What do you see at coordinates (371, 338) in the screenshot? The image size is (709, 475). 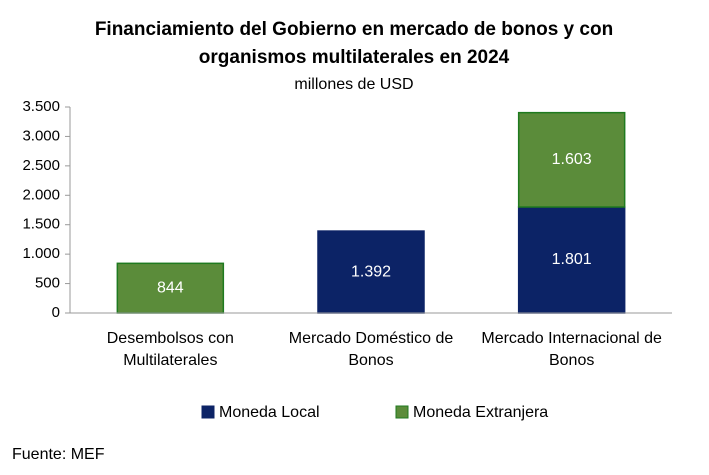 I see `x-tick-label: Mercado Doméstico de` at bounding box center [371, 338].